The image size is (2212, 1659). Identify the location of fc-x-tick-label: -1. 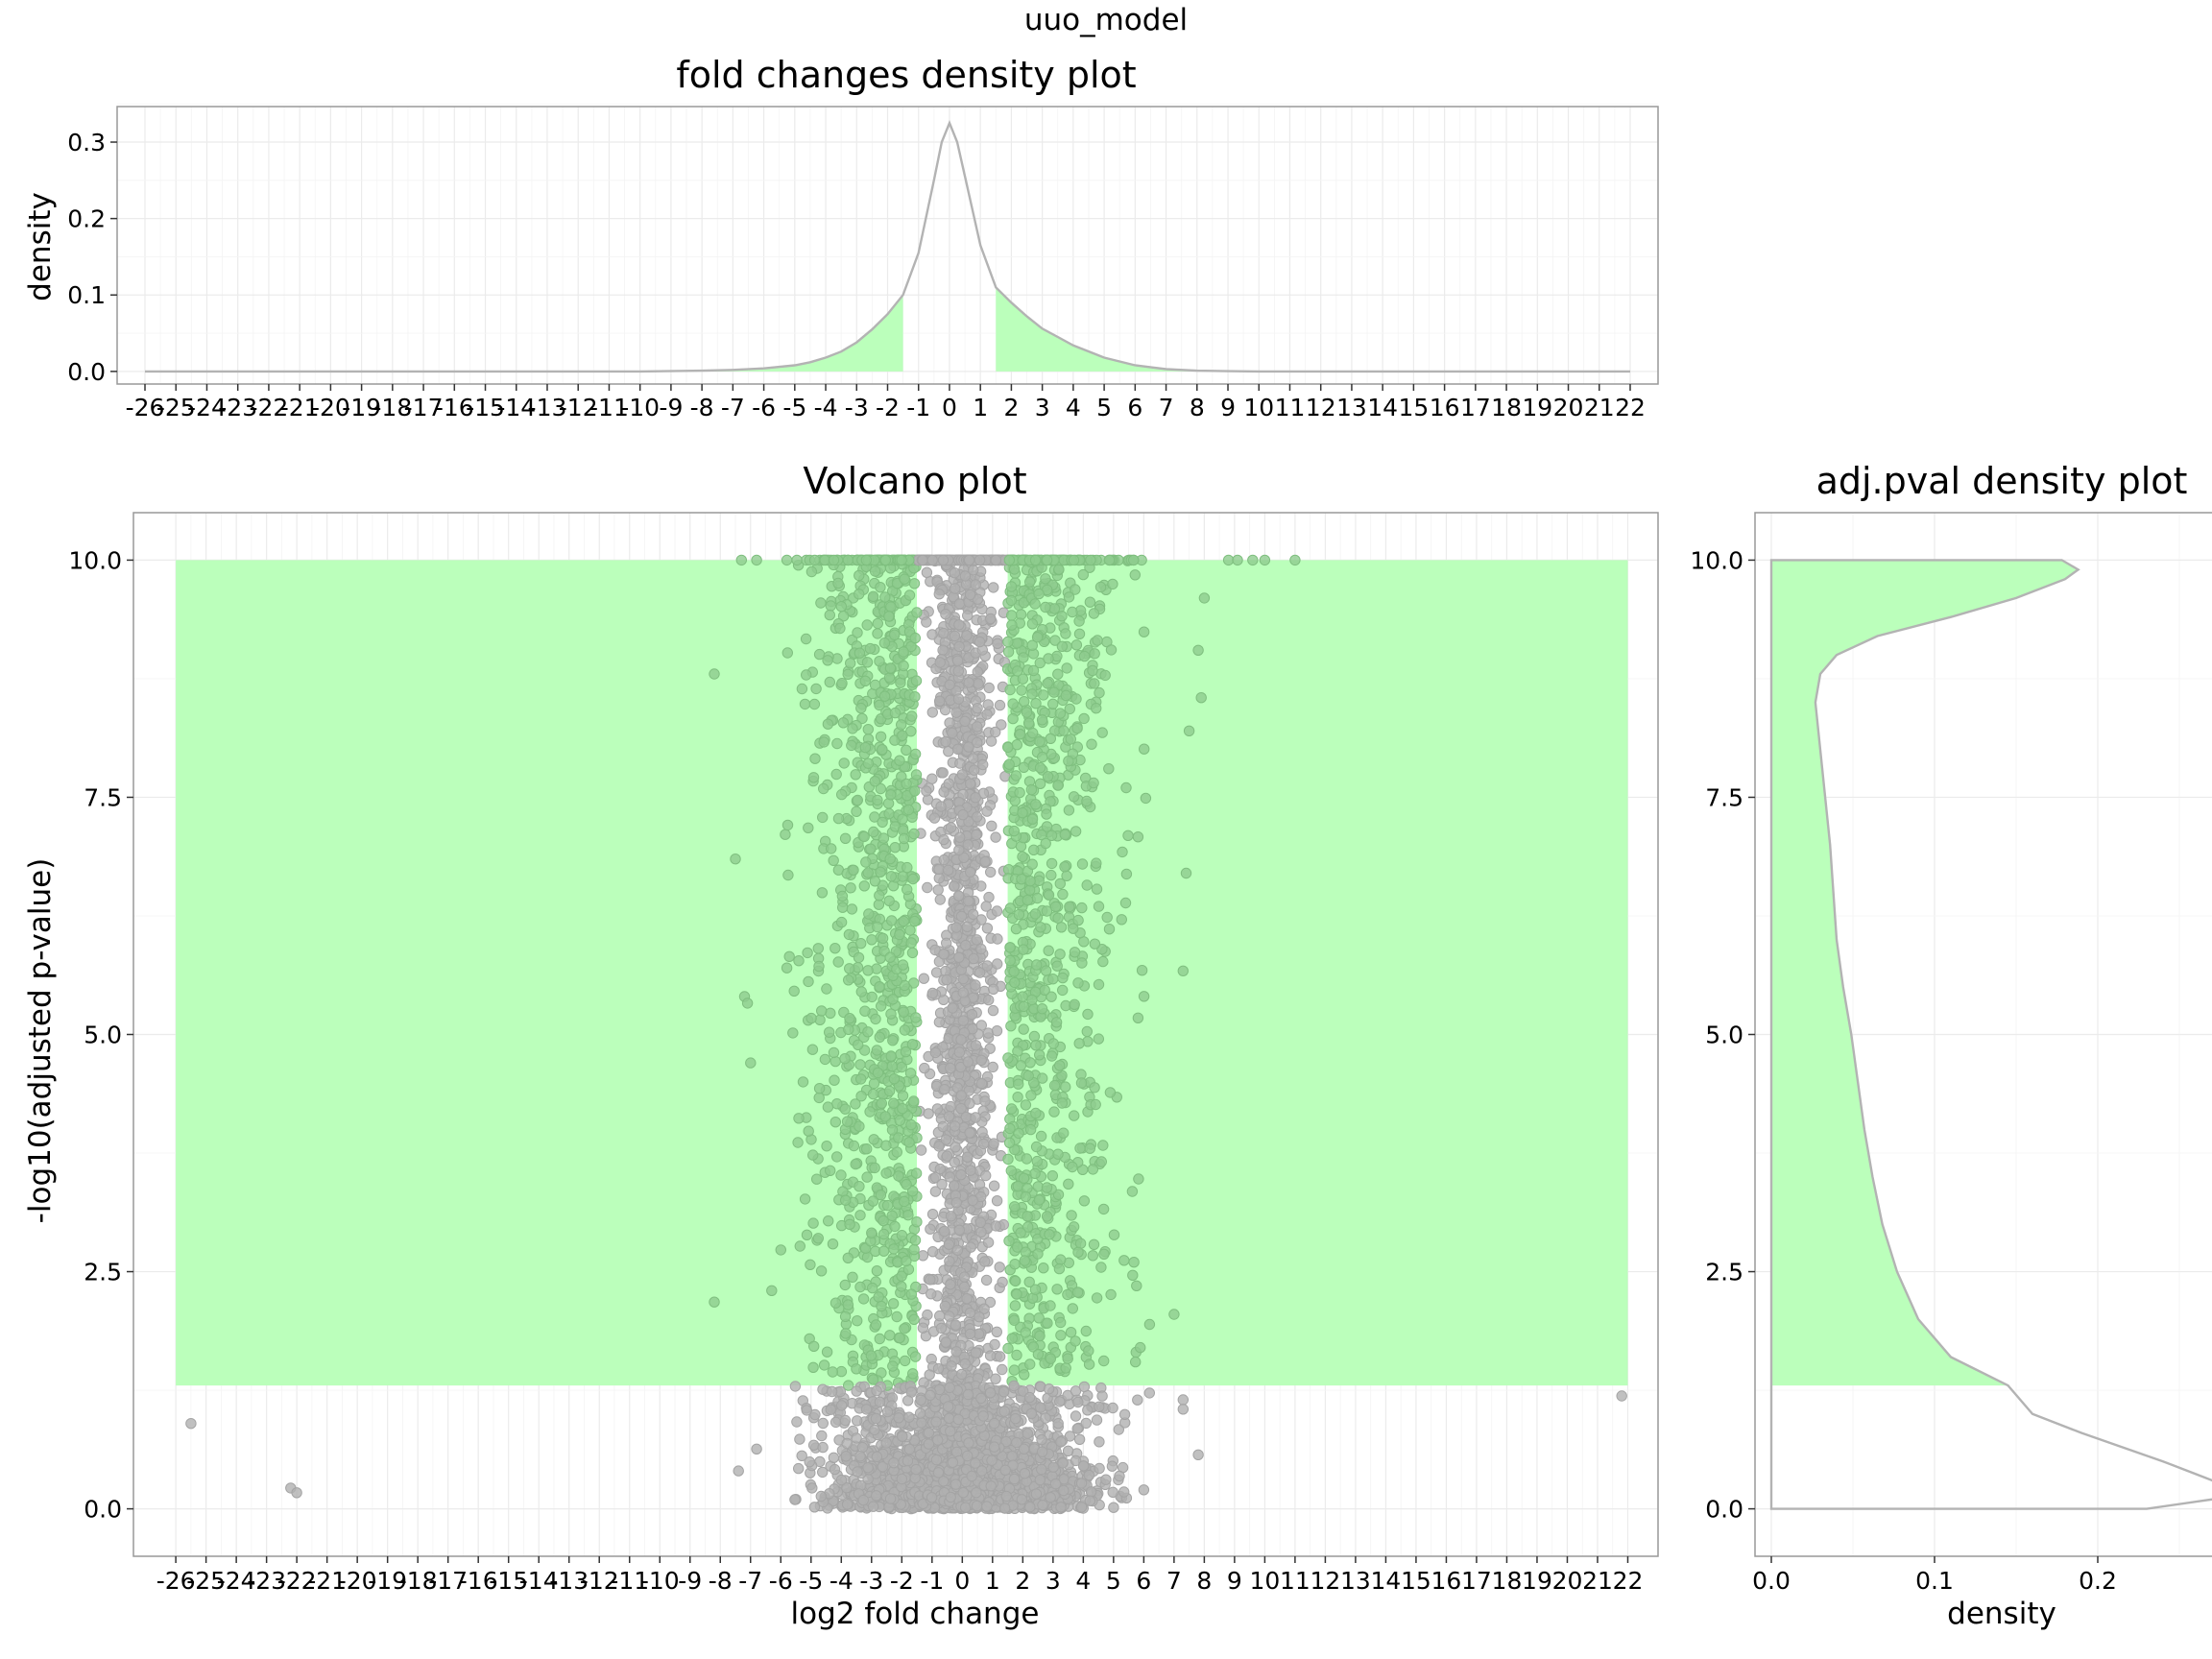
(918, 407).